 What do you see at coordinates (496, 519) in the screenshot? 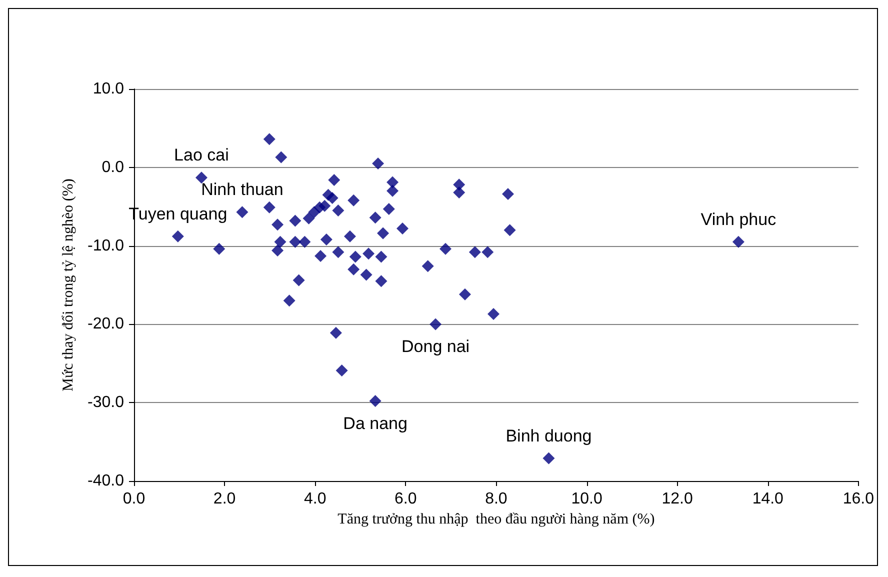
I see `x-axis-title: Tăng trưởng thu nhập theo đầu người hàng năm (%)` at bounding box center [496, 519].